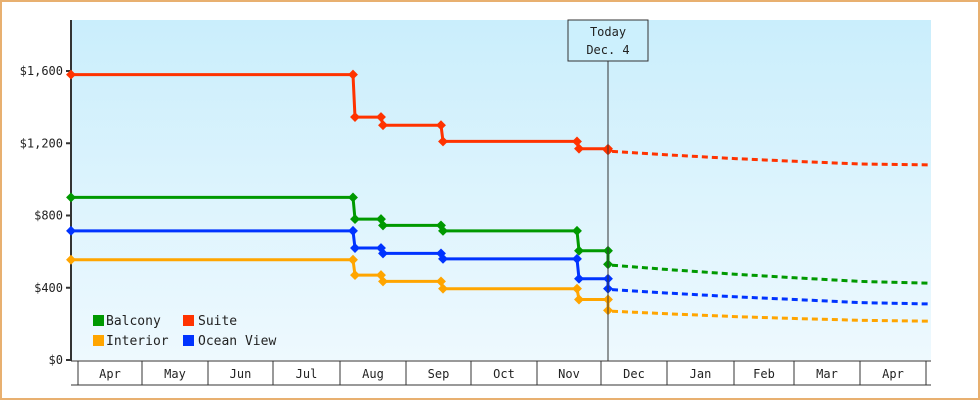  Describe the element at coordinates (46, 193) in the screenshot. I see `y-axis: $0 $400 $800 $1,200 $1,600` at that location.